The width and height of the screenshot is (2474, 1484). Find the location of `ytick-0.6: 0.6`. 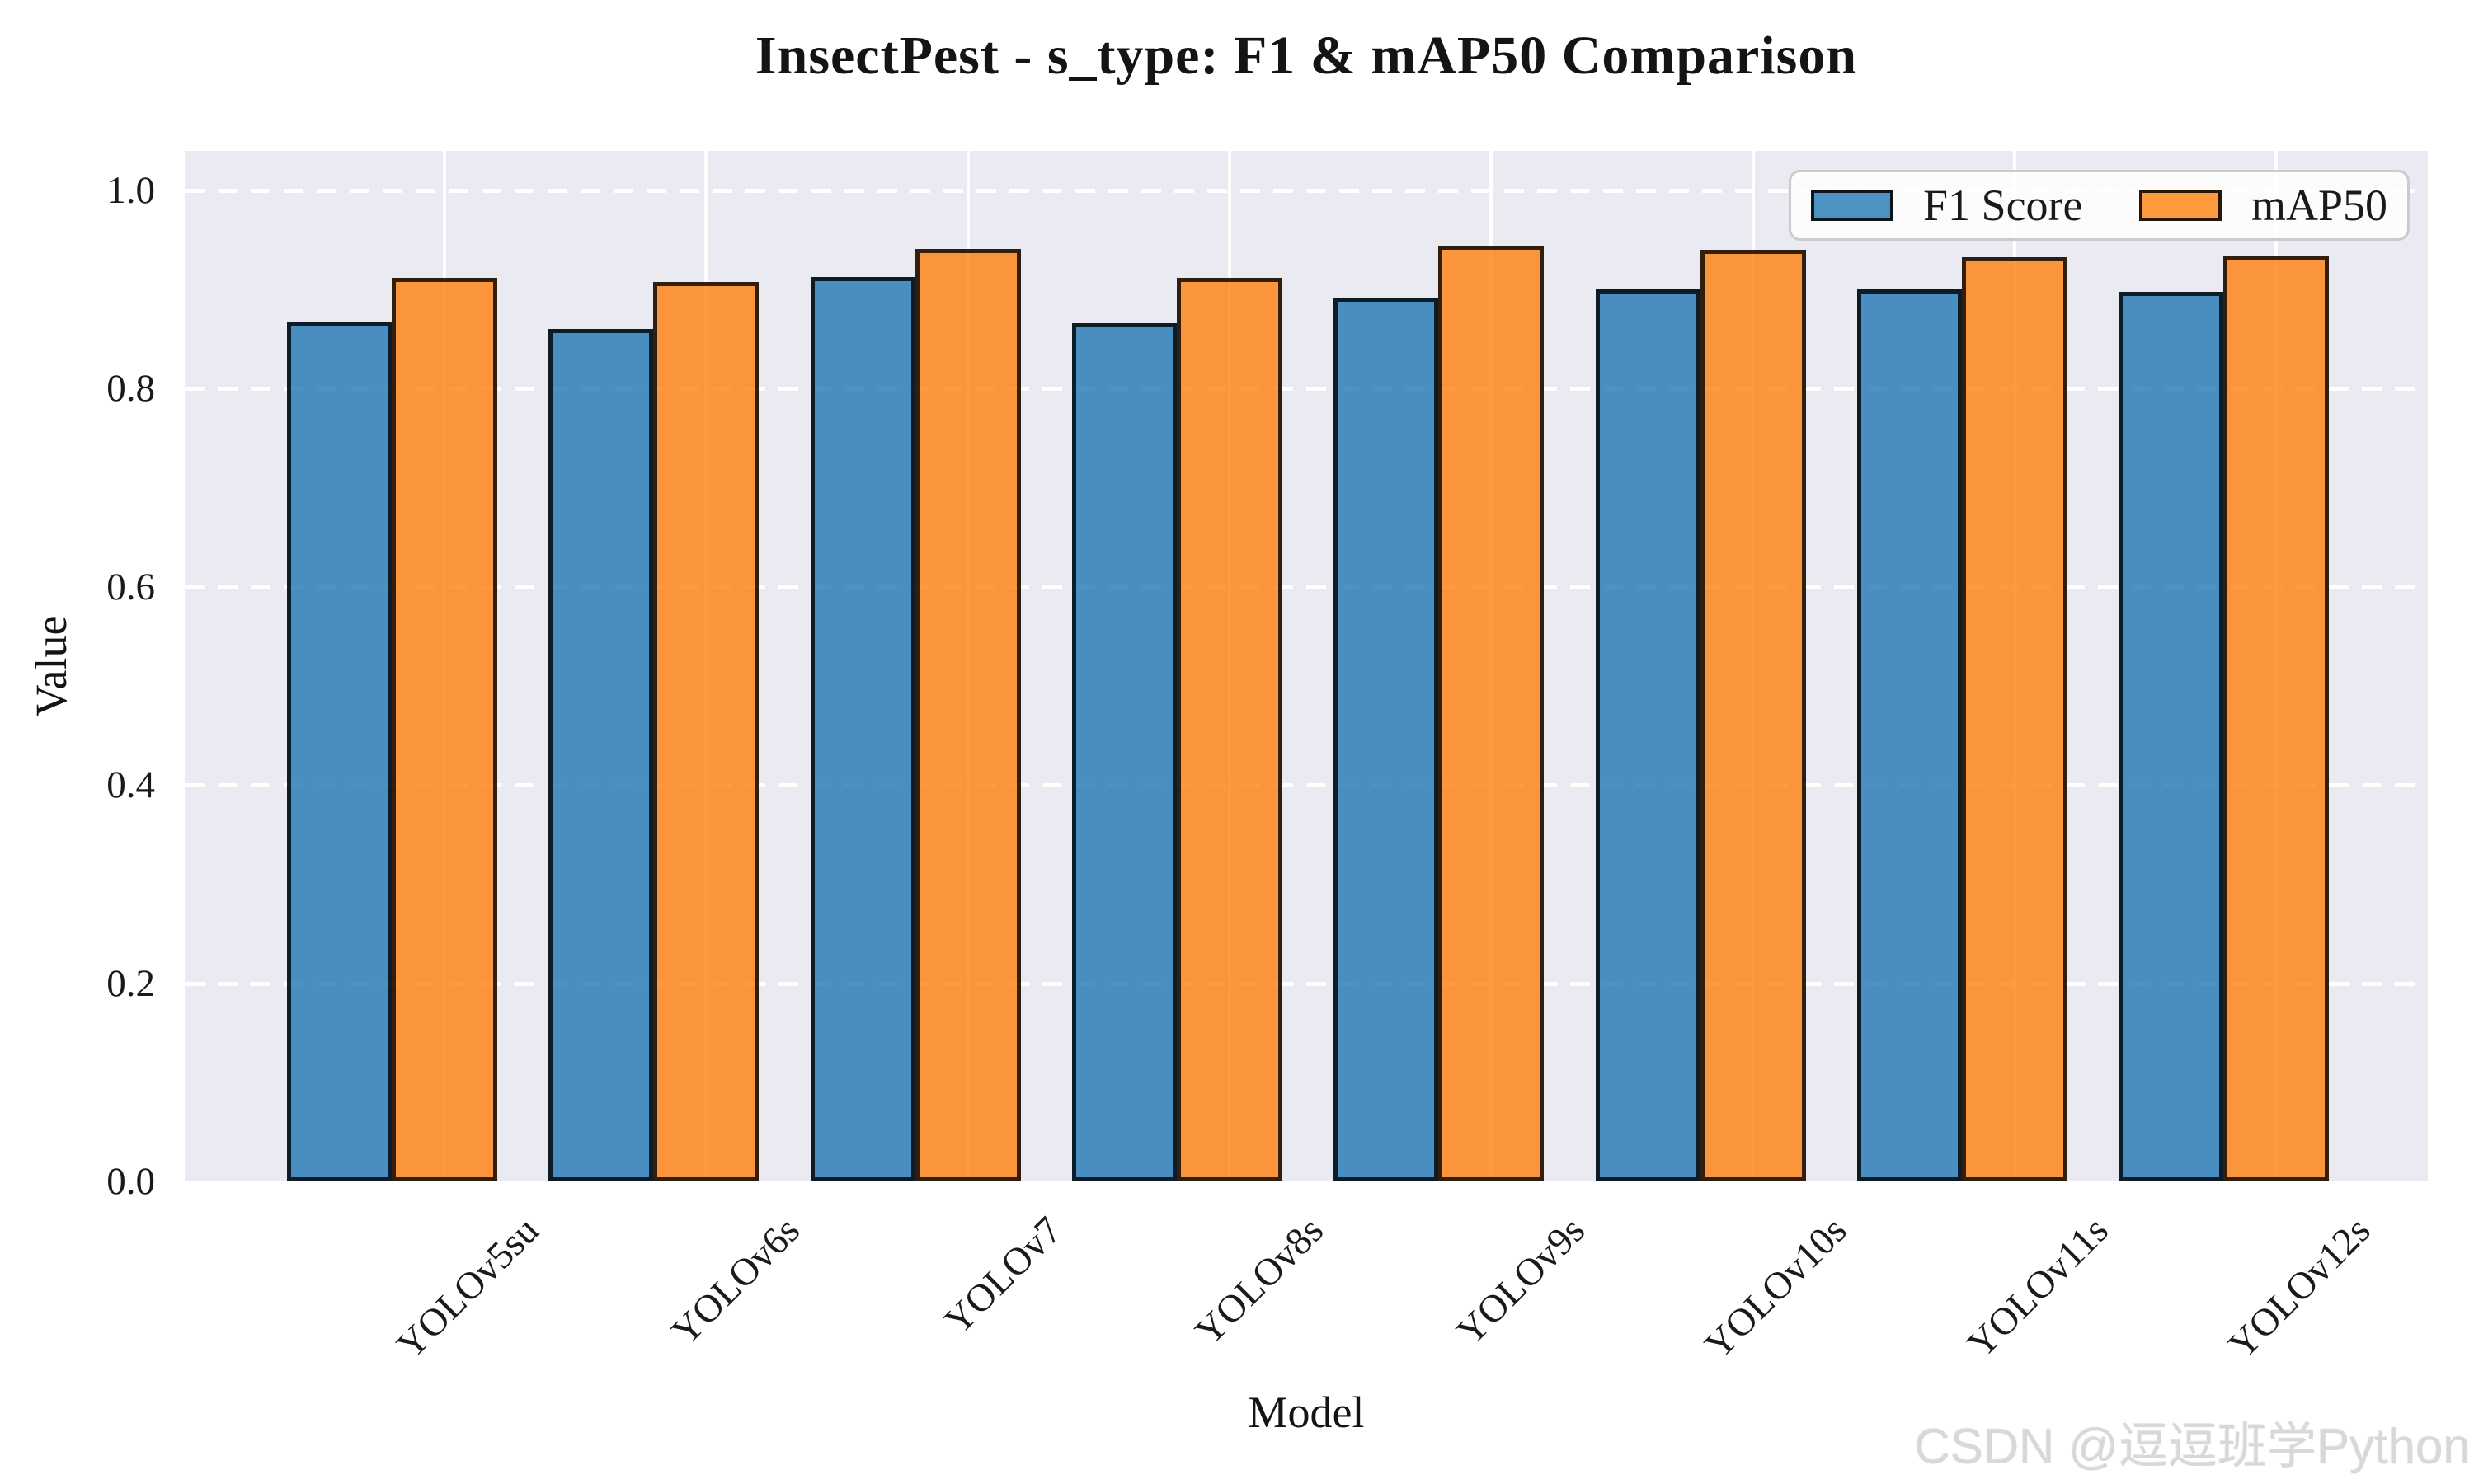

ytick-0.6: 0.6 is located at coordinates (130, 587).